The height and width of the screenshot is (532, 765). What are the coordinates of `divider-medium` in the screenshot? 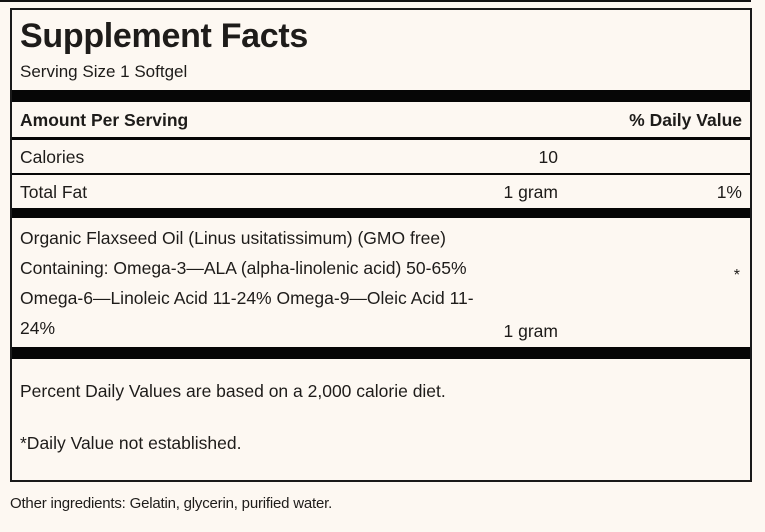 It's located at (381, 139).